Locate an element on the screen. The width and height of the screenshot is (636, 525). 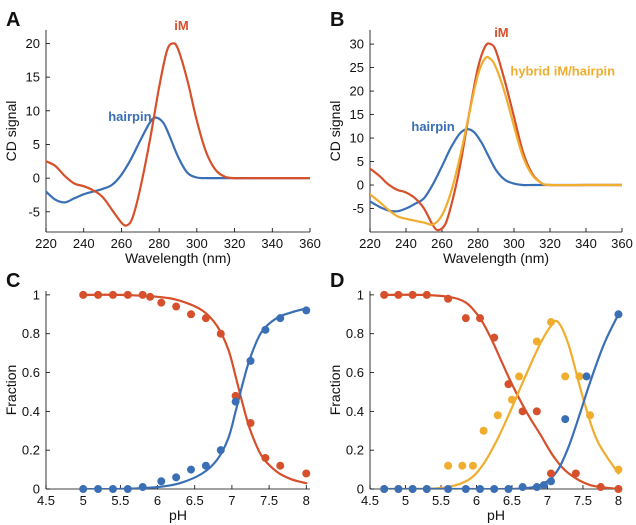
series-line-hairpin is located at coordinates (178, 160).